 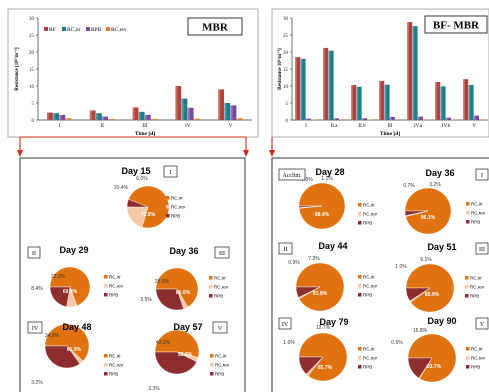 What do you see at coordinates (426, 260) in the screenshot?
I see `pie-value-label: 9.1%` at bounding box center [426, 260].